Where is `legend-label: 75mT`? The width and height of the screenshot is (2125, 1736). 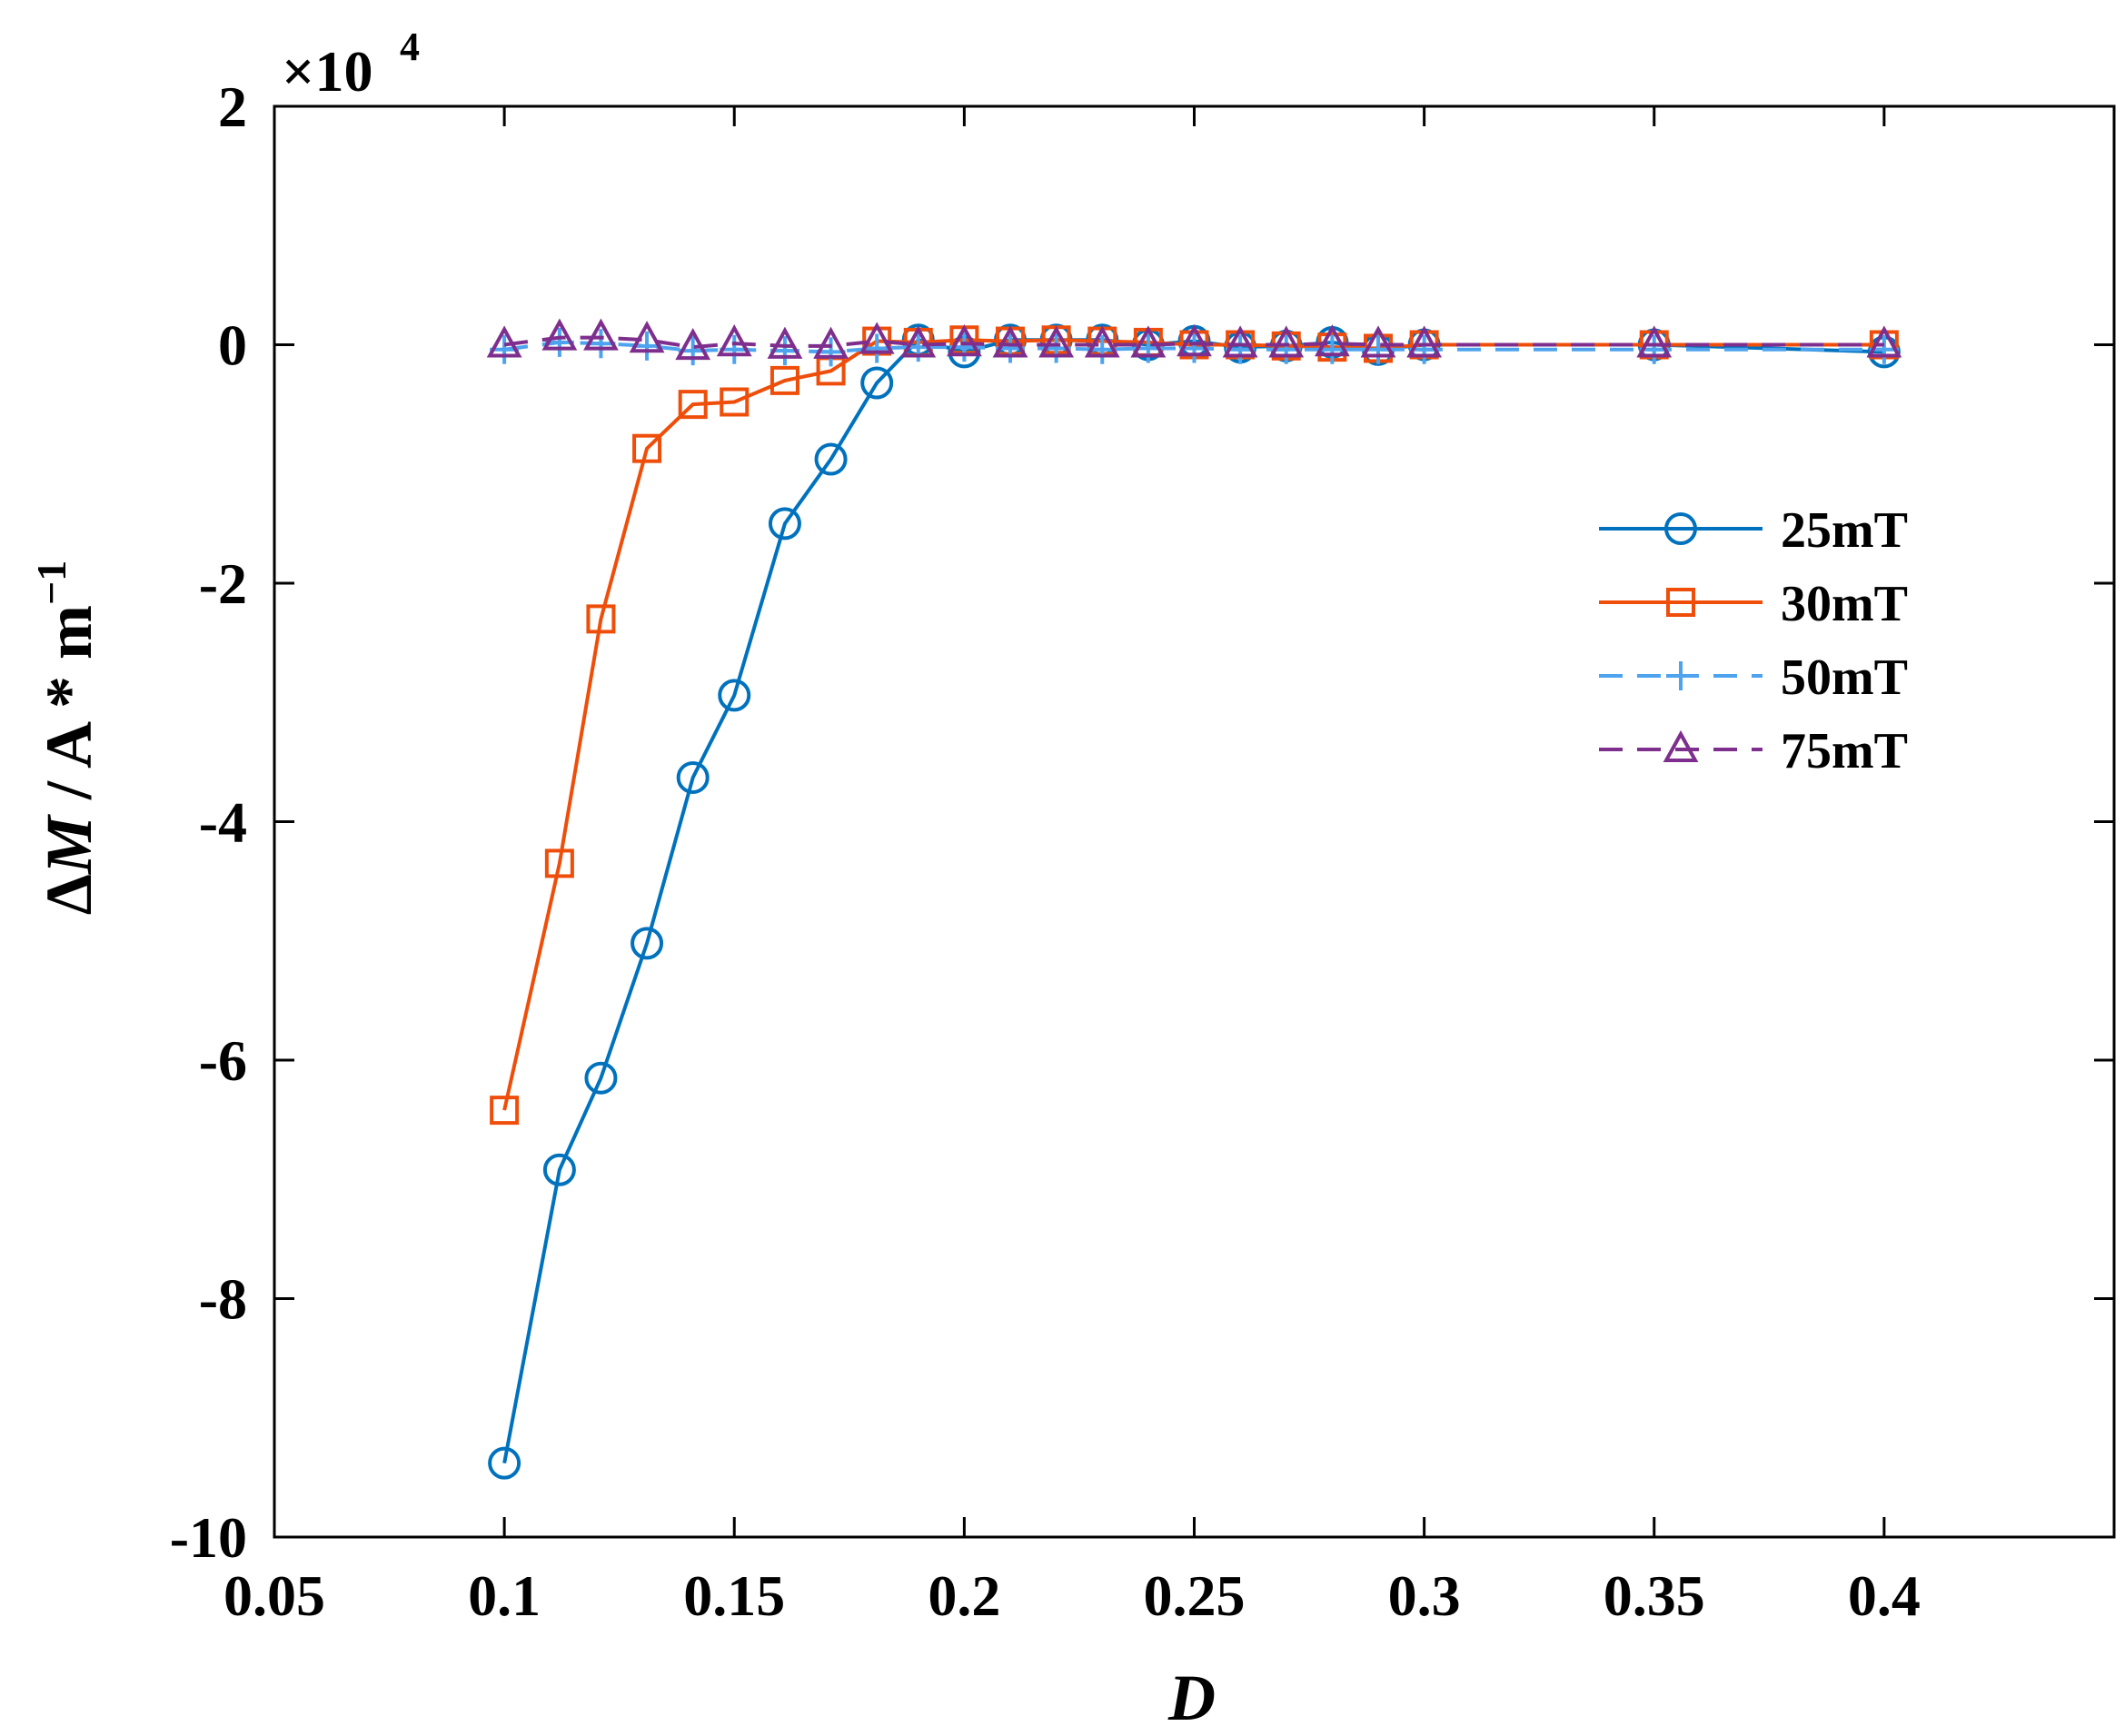
legend-label: 75mT is located at coordinates (1844, 751).